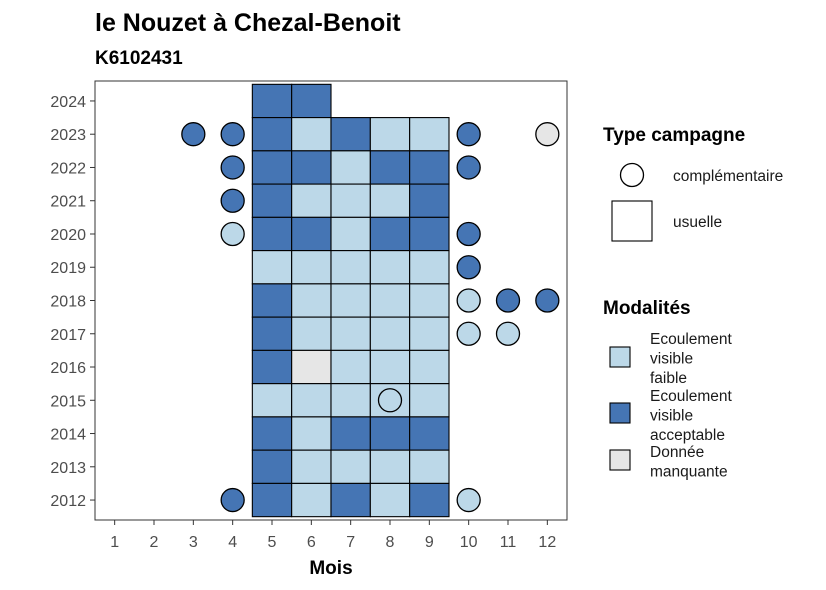  Describe the element at coordinates (677, 452) in the screenshot. I see `legend-label-manquante-0: Donnée` at that location.